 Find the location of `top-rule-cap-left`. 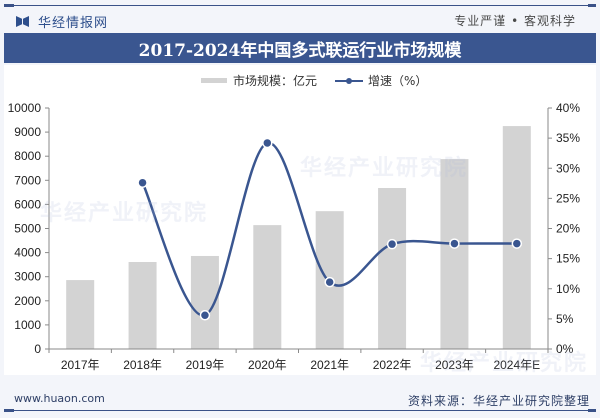

top-rule-cap-left is located at coordinates (9, 5).